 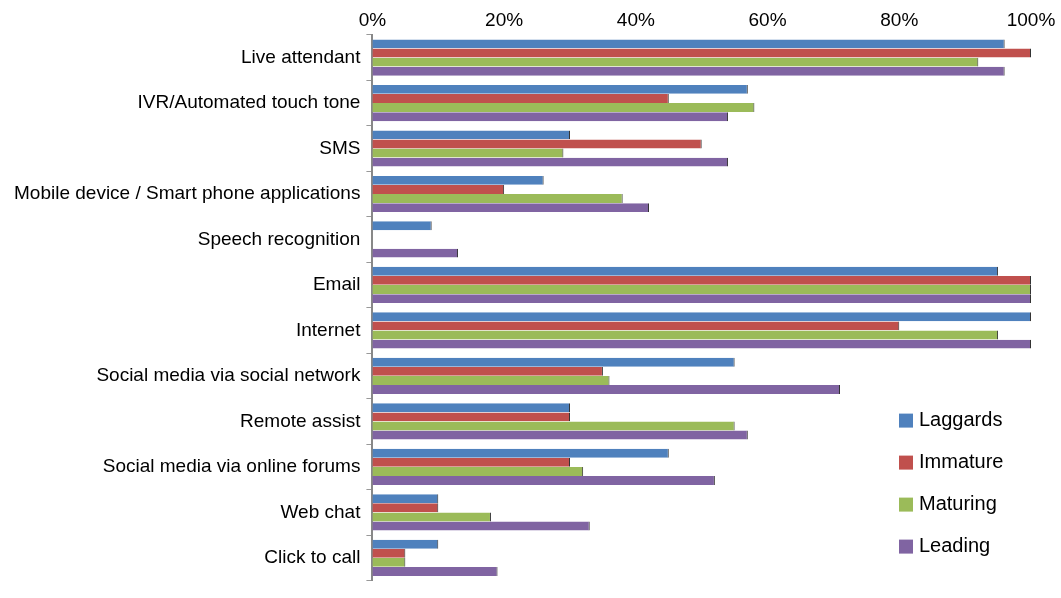 What do you see at coordinates (301, 420) in the screenshot?
I see `y-tick-label: Remote assist` at bounding box center [301, 420].